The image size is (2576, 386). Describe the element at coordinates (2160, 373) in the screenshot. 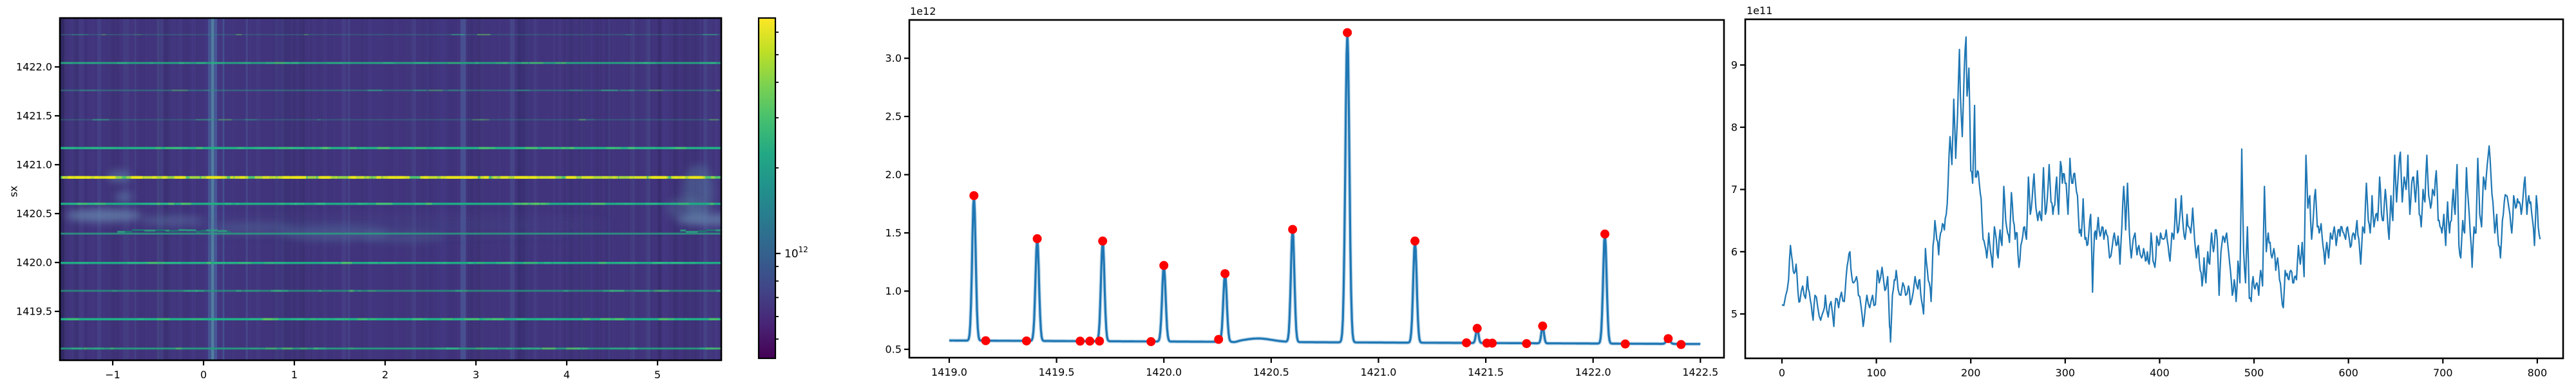

I see `x-tick-label: 400` at that location.